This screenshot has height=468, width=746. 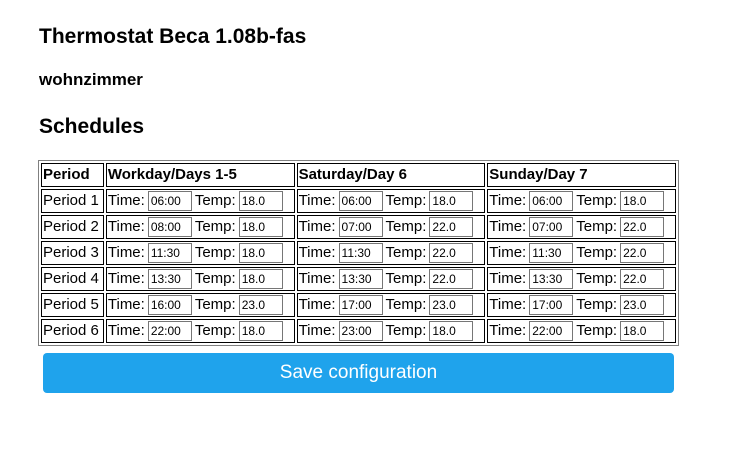 What do you see at coordinates (581, 175) in the screenshot?
I see `header-sunday: Sunday/Day 7` at bounding box center [581, 175].